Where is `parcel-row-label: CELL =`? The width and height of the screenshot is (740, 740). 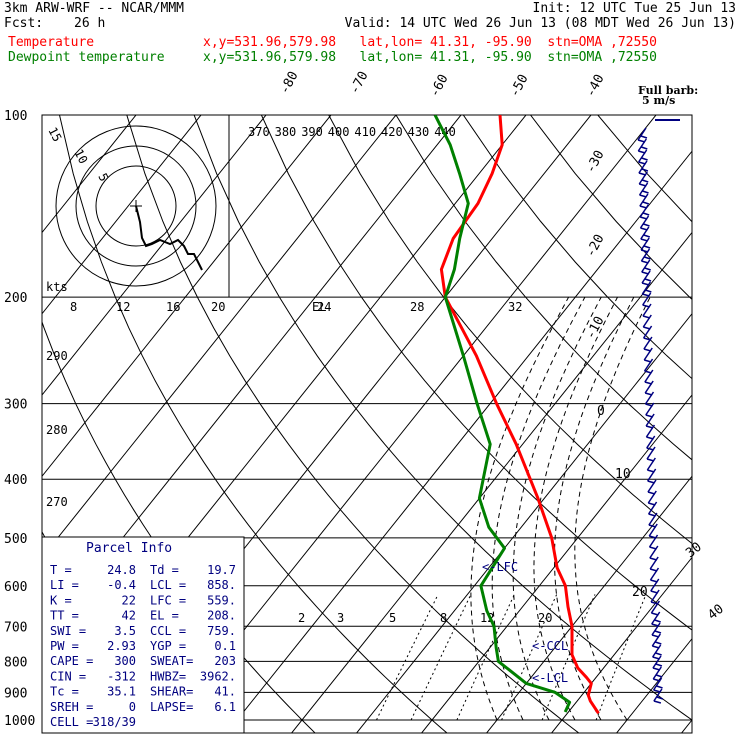 parcel-row-label: CELL = is located at coordinates (71, 722).